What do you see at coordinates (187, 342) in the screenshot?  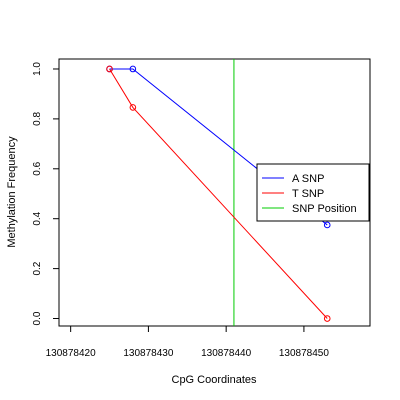 I see `x-axis: 130878420 130878430 130878440 130878450` at bounding box center [187, 342].